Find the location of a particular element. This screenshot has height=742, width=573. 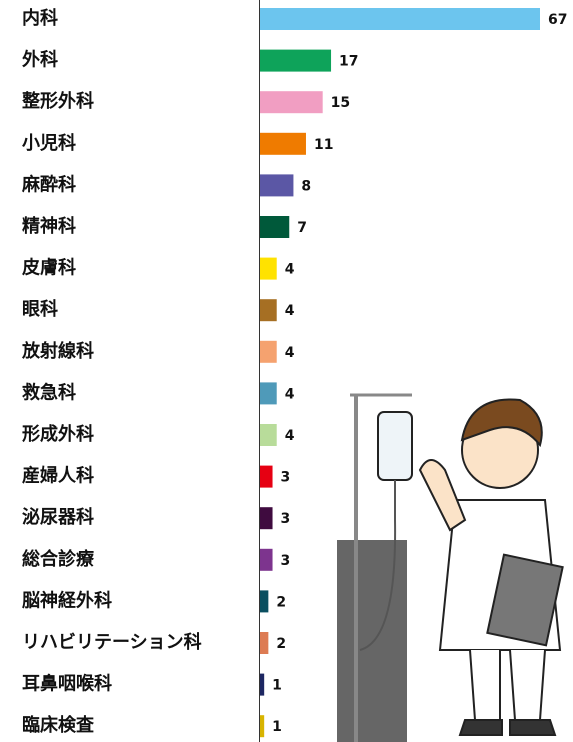

value-label: 67 is located at coordinates (557, 20).